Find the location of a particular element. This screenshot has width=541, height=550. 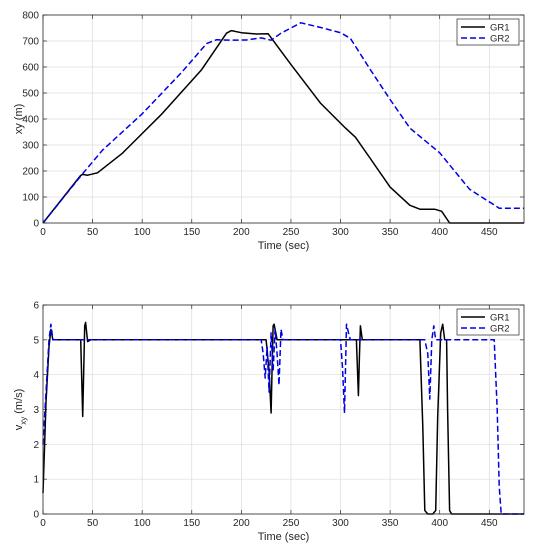

y-tick-label: 800 is located at coordinates (30, 16).